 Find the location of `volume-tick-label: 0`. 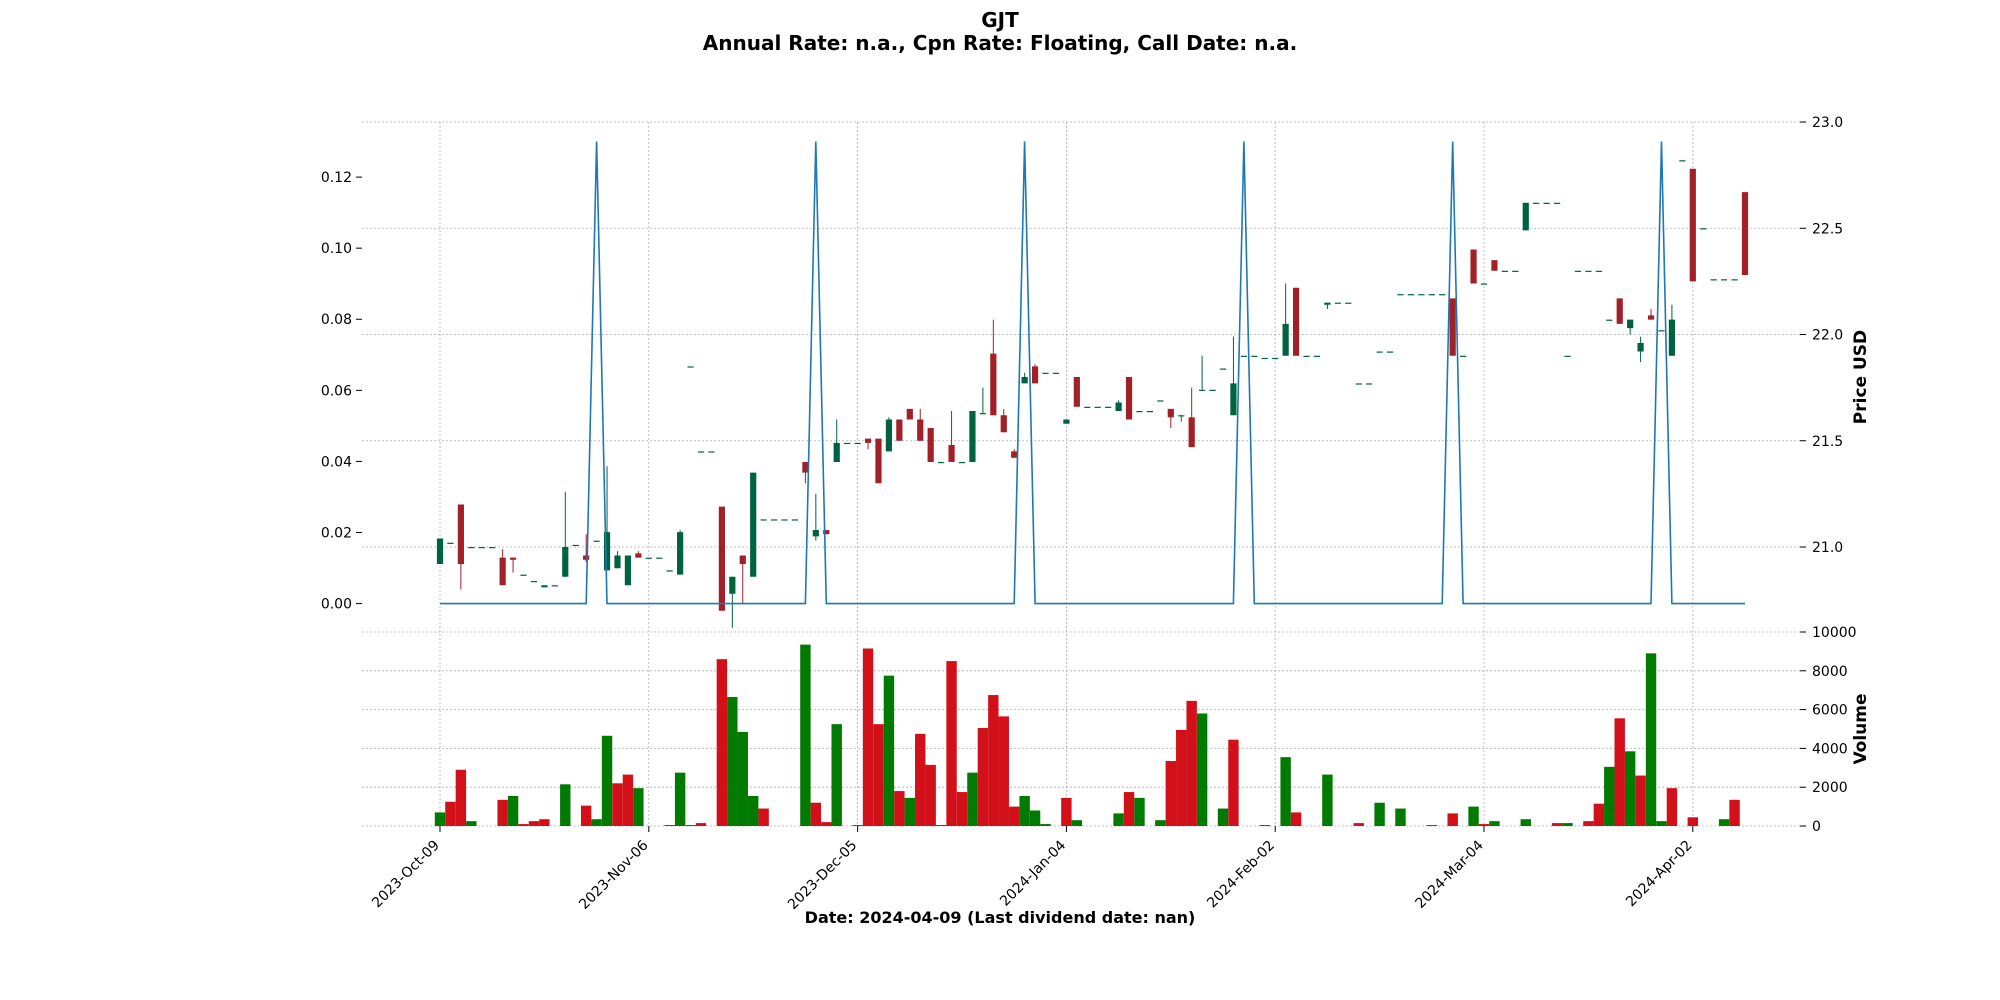

volume-tick-label: 0 is located at coordinates (1816, 827).